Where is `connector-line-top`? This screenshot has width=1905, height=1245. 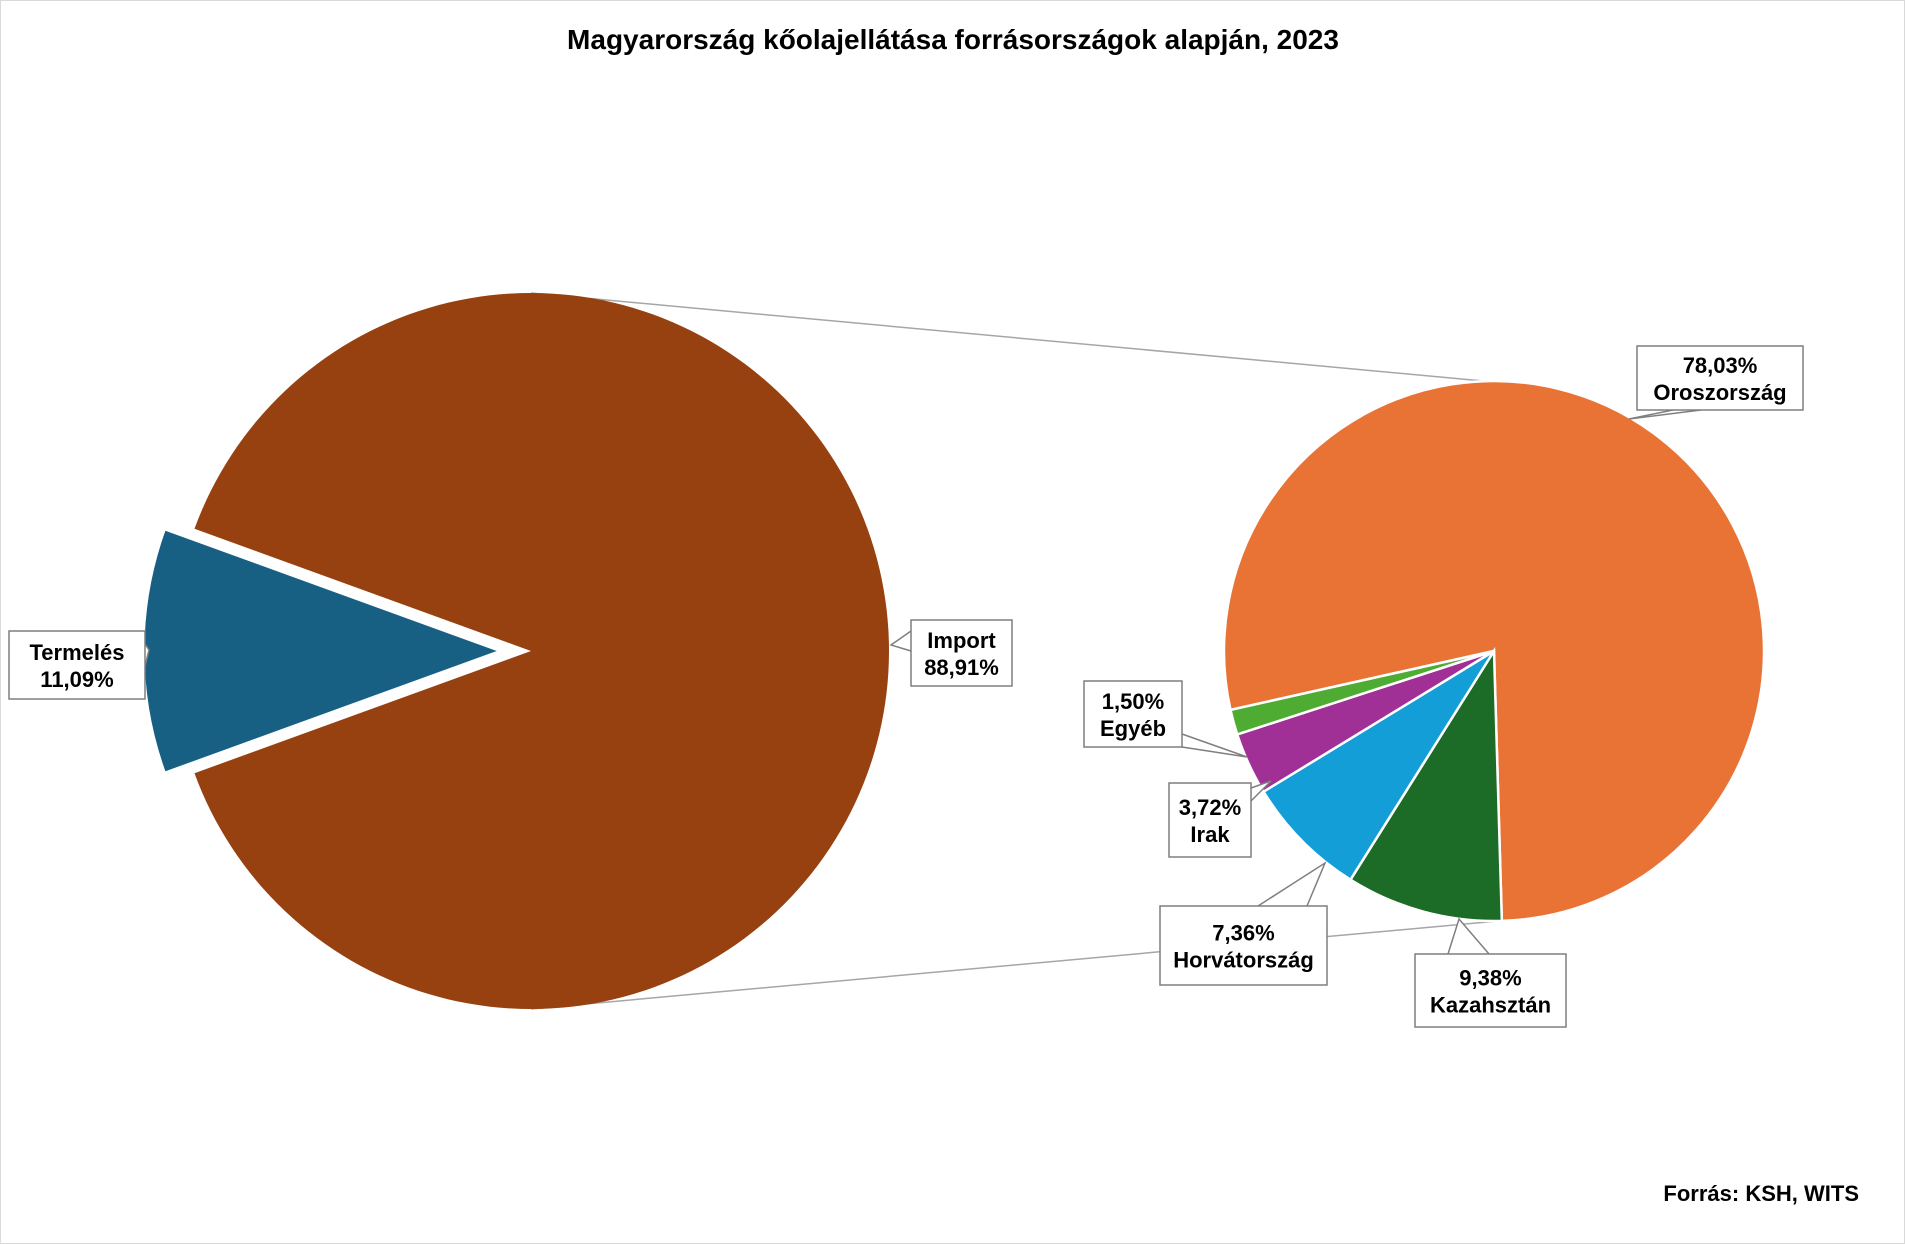
connector-line-top is located at coordinates (1012, 337).